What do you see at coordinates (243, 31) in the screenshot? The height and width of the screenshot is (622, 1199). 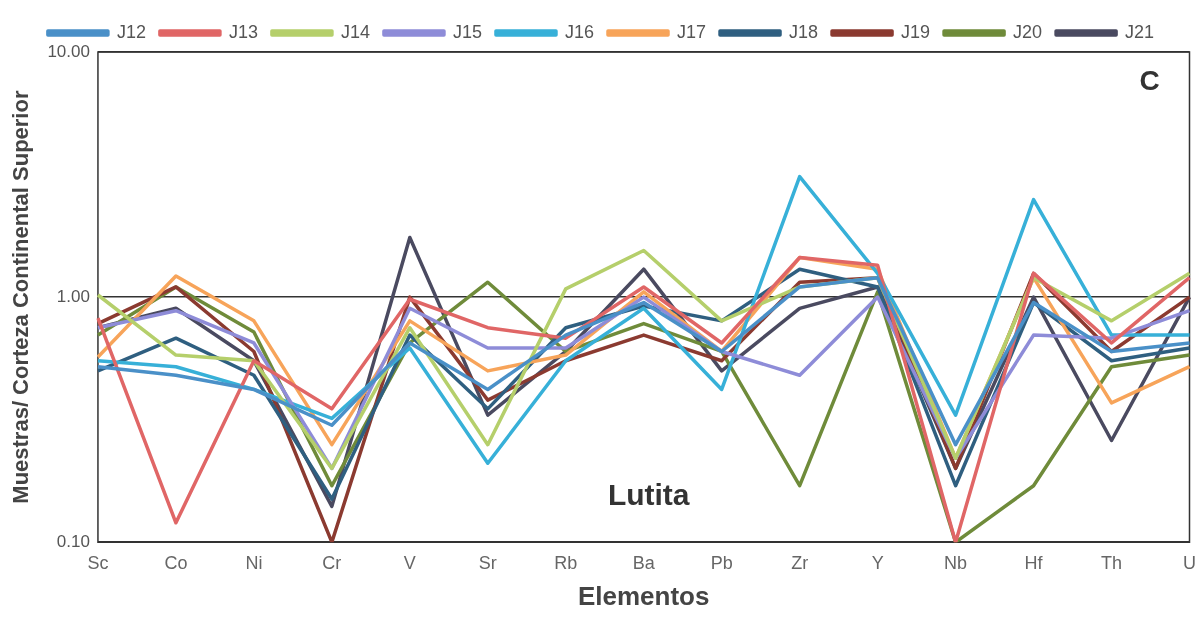 I see `legend-label: J13` at bounding box center [243, 31].